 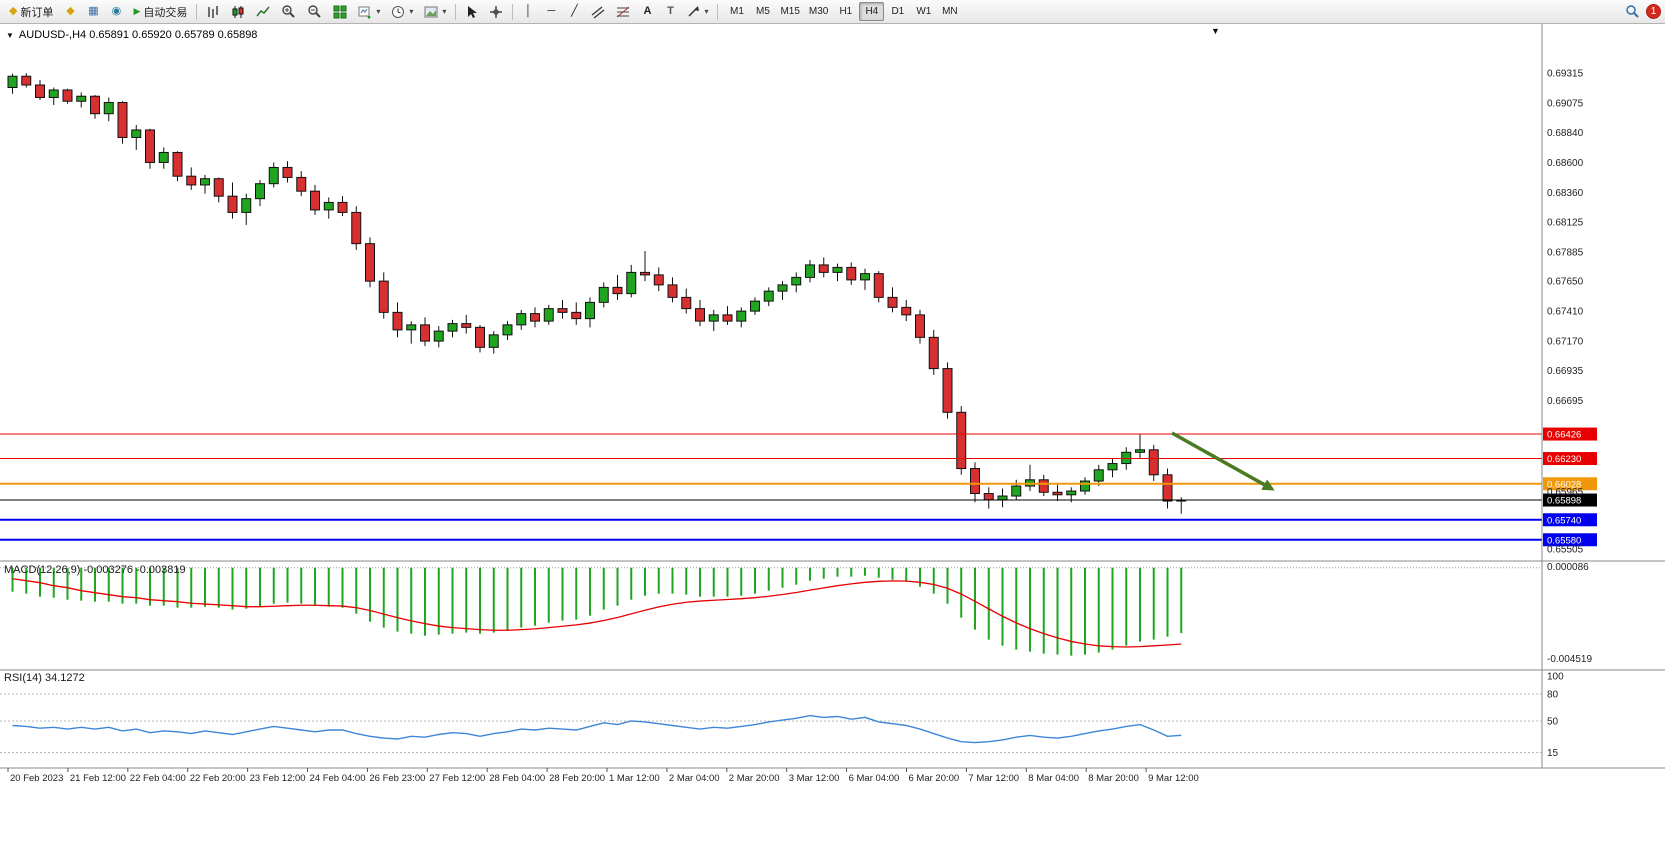 I want to click on macd-histogram, so click(x=597, y=611).